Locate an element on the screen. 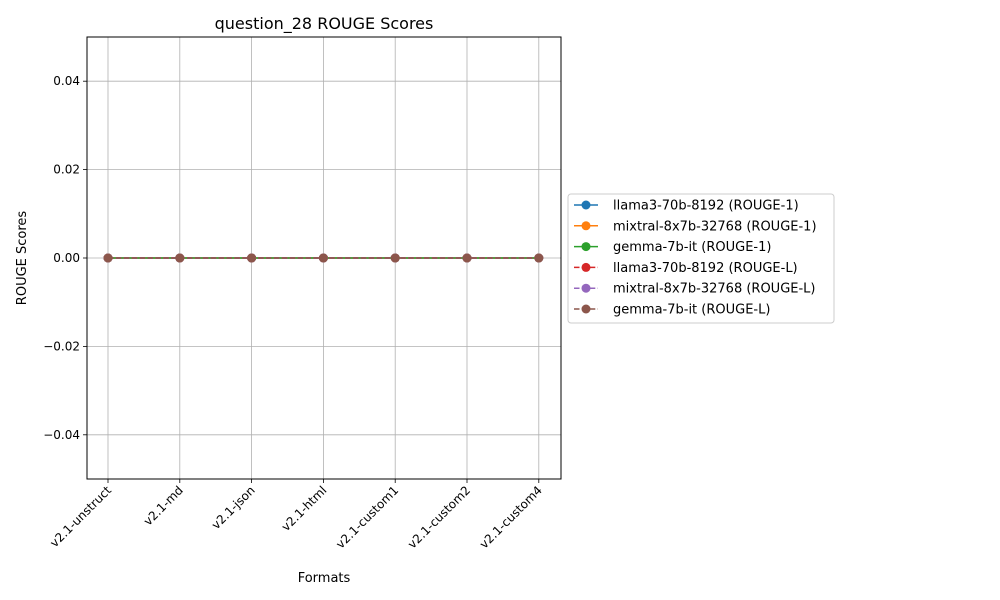  legend-entry-4: llama3-70b-8192 (ROUGE-L) is located at coordinates (686, 268).